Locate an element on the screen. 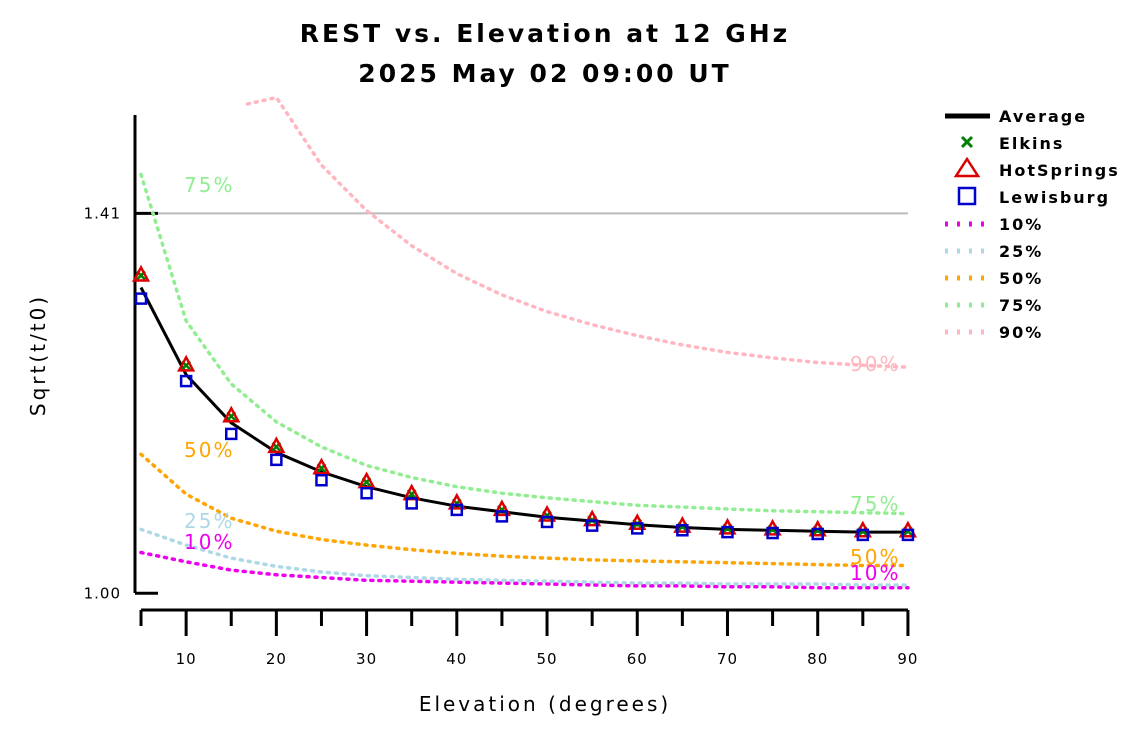 The width and height of the screenshot is (1125, 731). y-tick-label: 1.41 is located at coordinates (102, 213).